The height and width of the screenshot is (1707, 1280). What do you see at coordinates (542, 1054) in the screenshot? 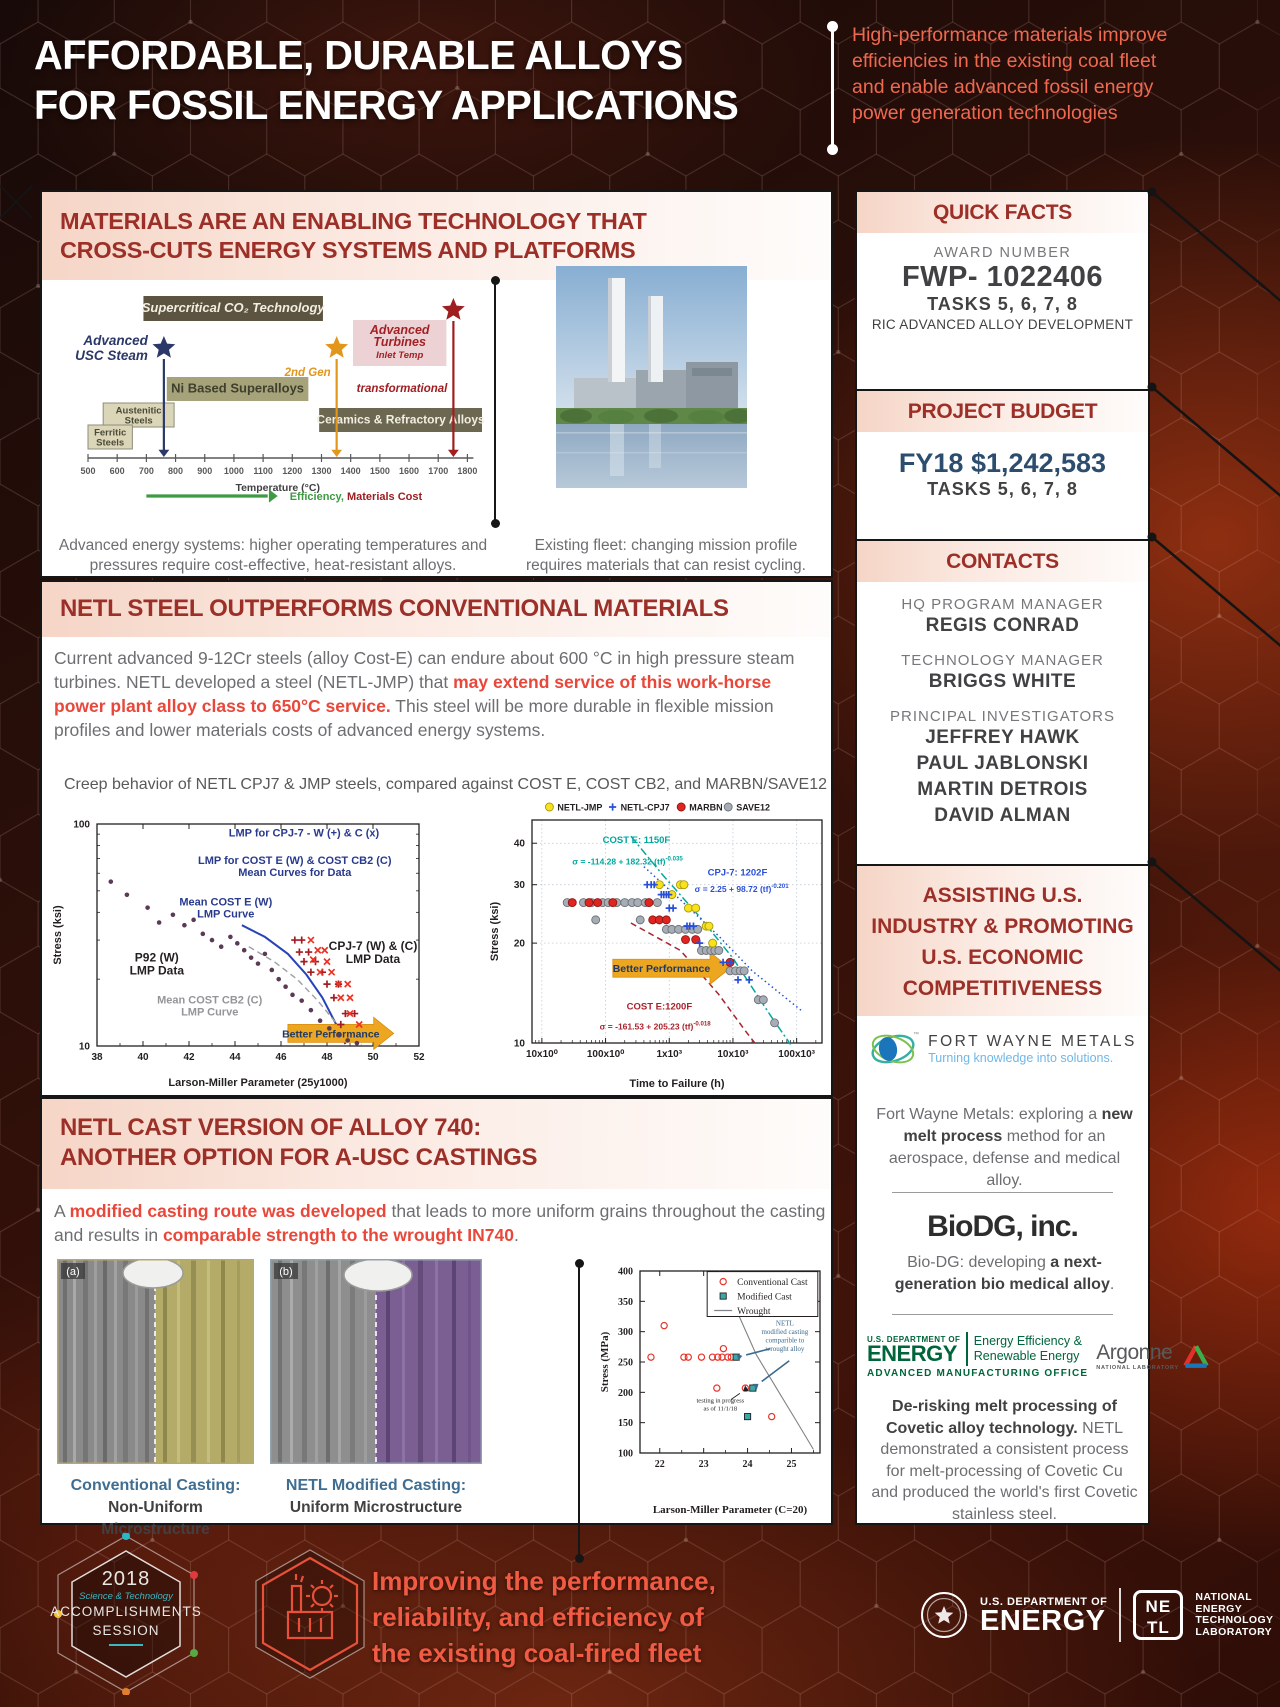
I see `svg-text: 10x10⁰` at bounding box center [542, 1054].